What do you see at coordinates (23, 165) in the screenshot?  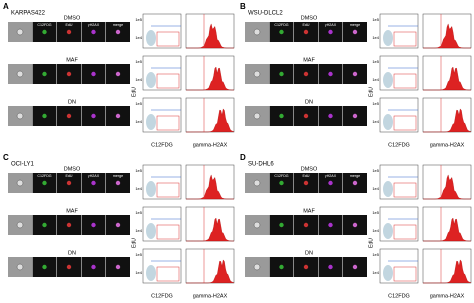 I see `cell-line: OCI-LY1` at bounding box center [23, 165].